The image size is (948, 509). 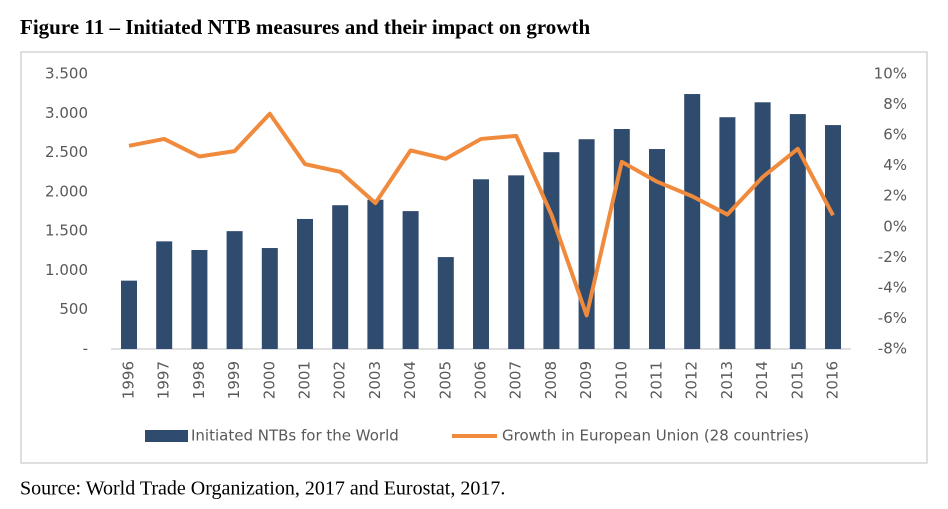 I want to click on y2-tick-label: 2%, so click(x=895, y=196).